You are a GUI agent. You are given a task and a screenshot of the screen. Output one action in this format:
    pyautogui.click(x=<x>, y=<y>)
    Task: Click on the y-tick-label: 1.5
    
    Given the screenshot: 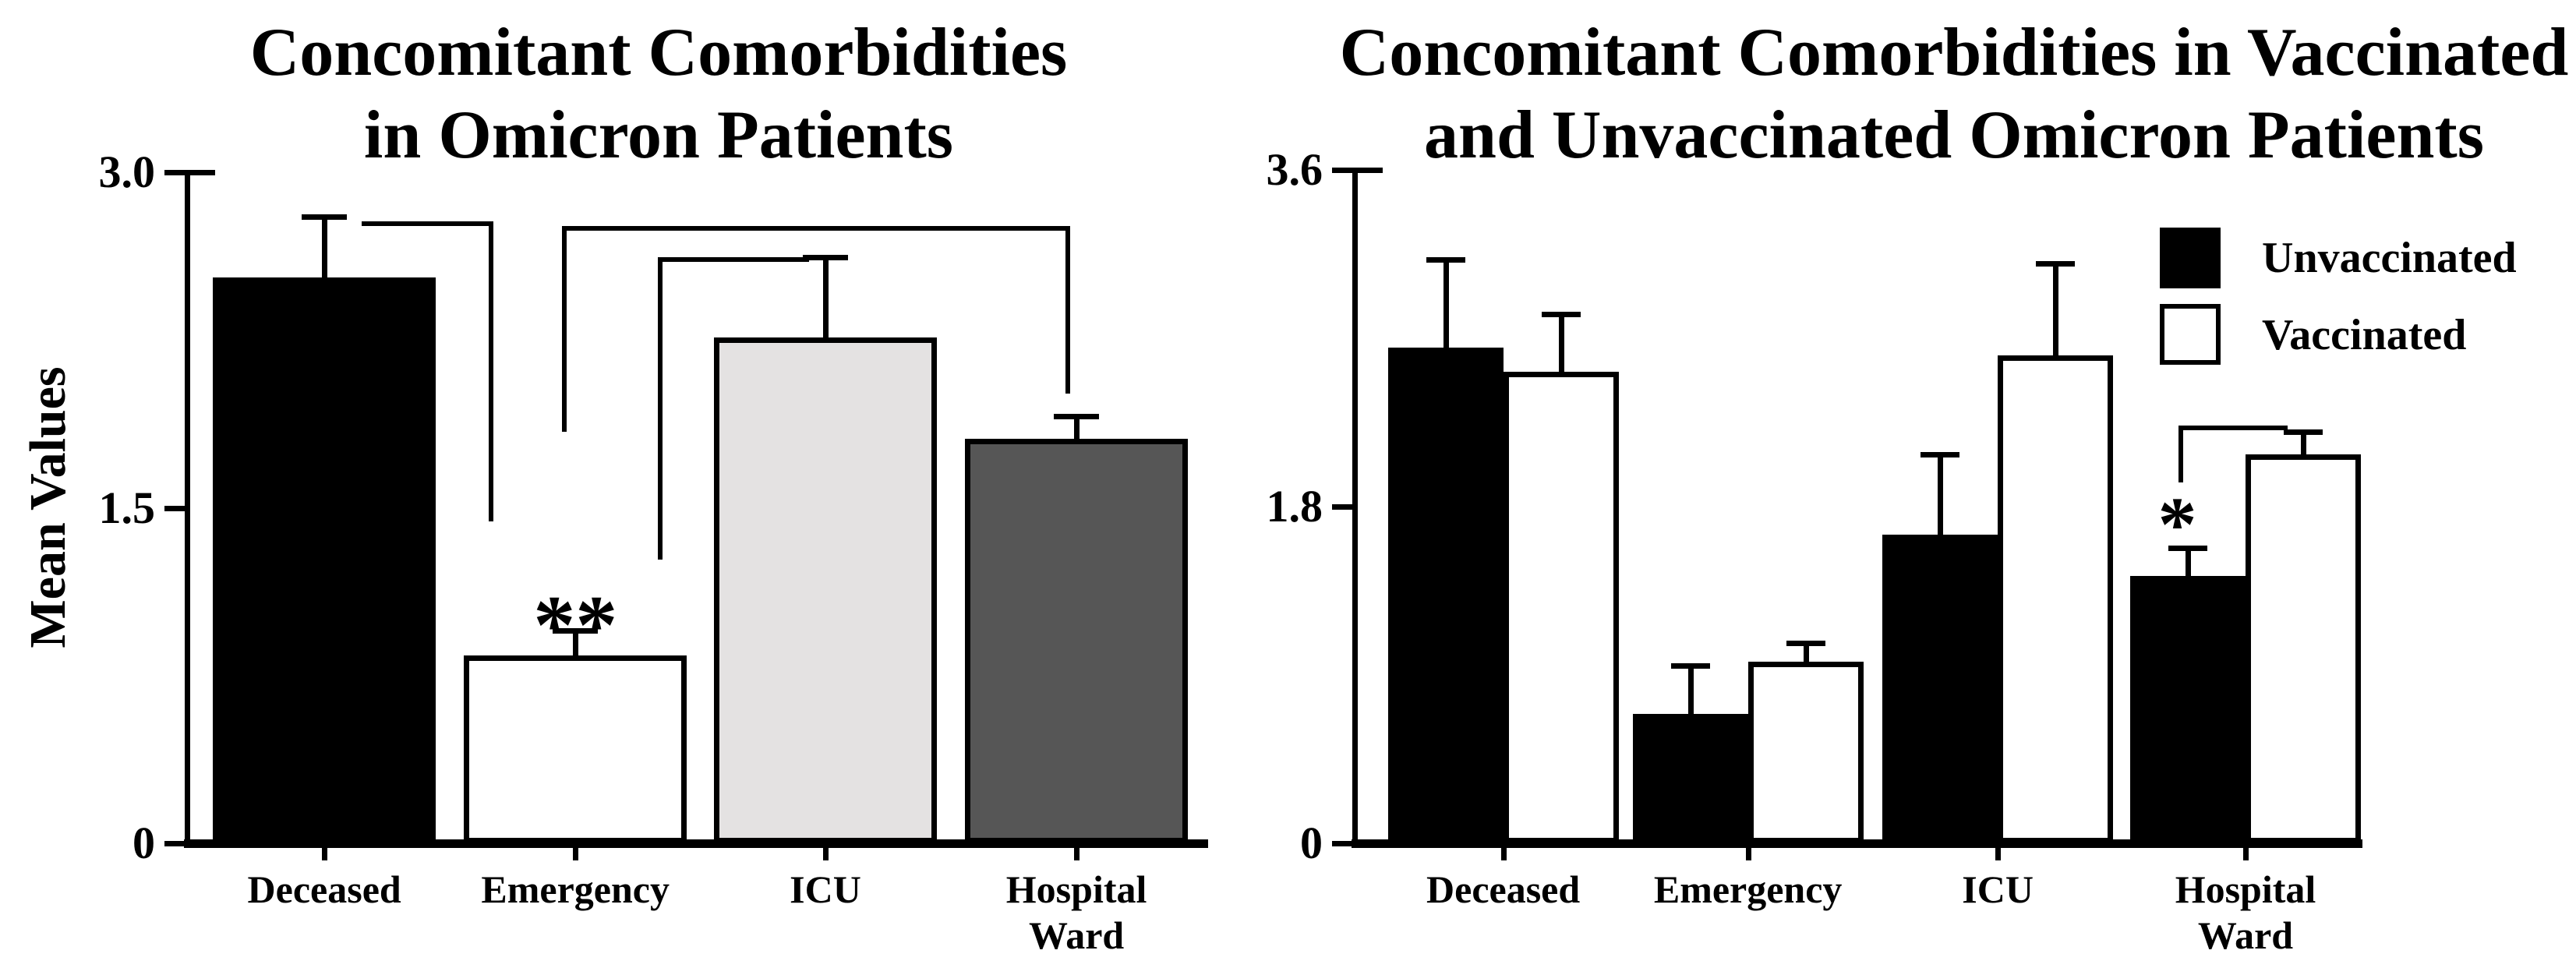 What is the action you would take?
    pyautogui.click(x=127, y=507)
    